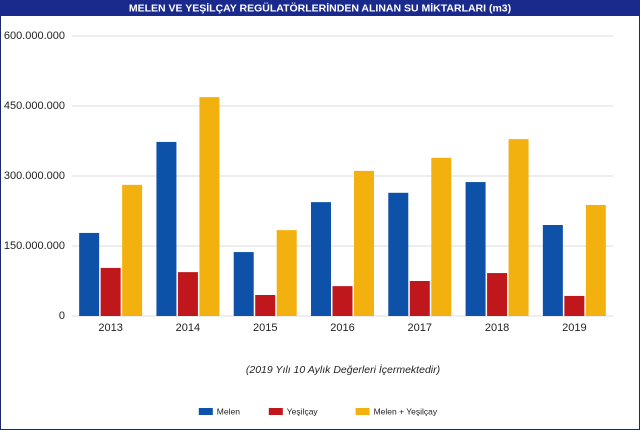 Image resolution: width=640 pixels, height=430 pixels. What do you see at coordinates (188, 328) in the screenshot?
I see `x-tick-label: 2014` at bounding box center [188, 328].